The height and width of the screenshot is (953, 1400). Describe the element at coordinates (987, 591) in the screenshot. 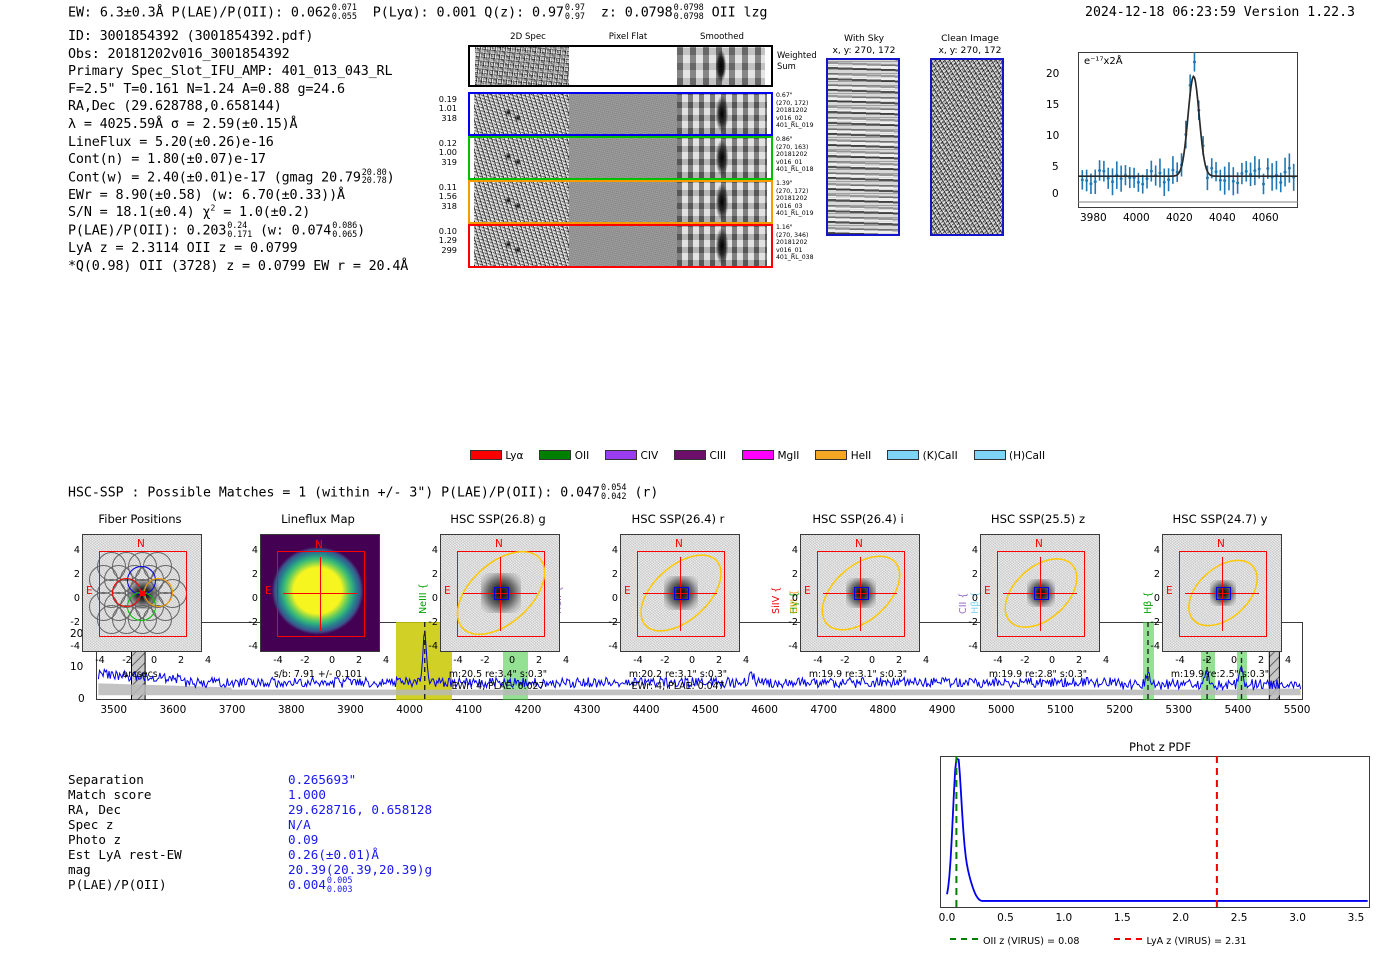

I see `east-label-5: E` at that location.